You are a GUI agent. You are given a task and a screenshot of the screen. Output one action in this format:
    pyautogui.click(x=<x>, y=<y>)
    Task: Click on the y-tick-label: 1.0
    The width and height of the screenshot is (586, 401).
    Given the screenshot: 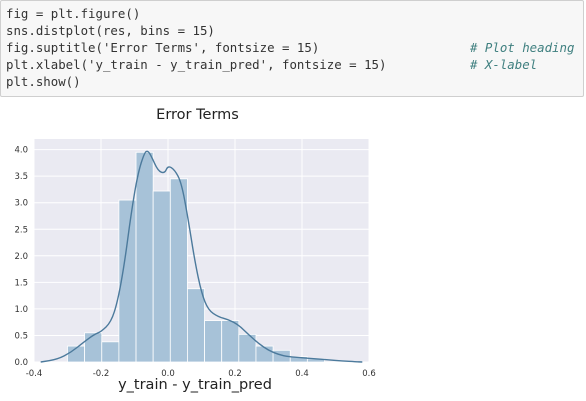 What is the action you would take?
    pyautogui.click(x=21, y=310)
    